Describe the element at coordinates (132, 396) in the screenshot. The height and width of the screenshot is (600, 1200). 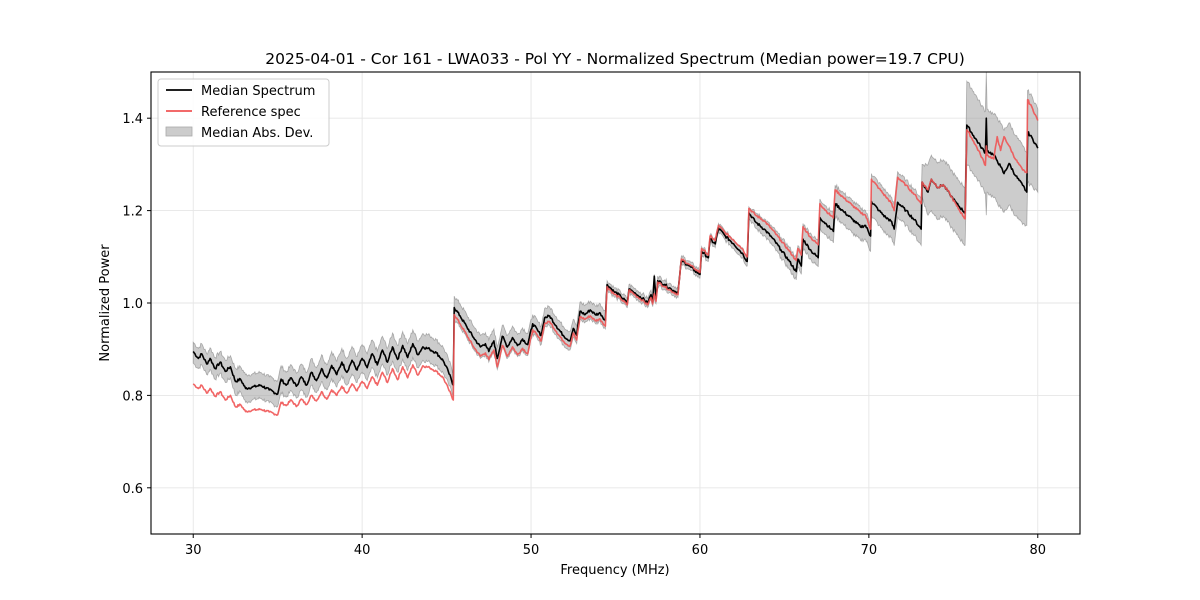
I see `y-tick-label: 0.8` at that location.